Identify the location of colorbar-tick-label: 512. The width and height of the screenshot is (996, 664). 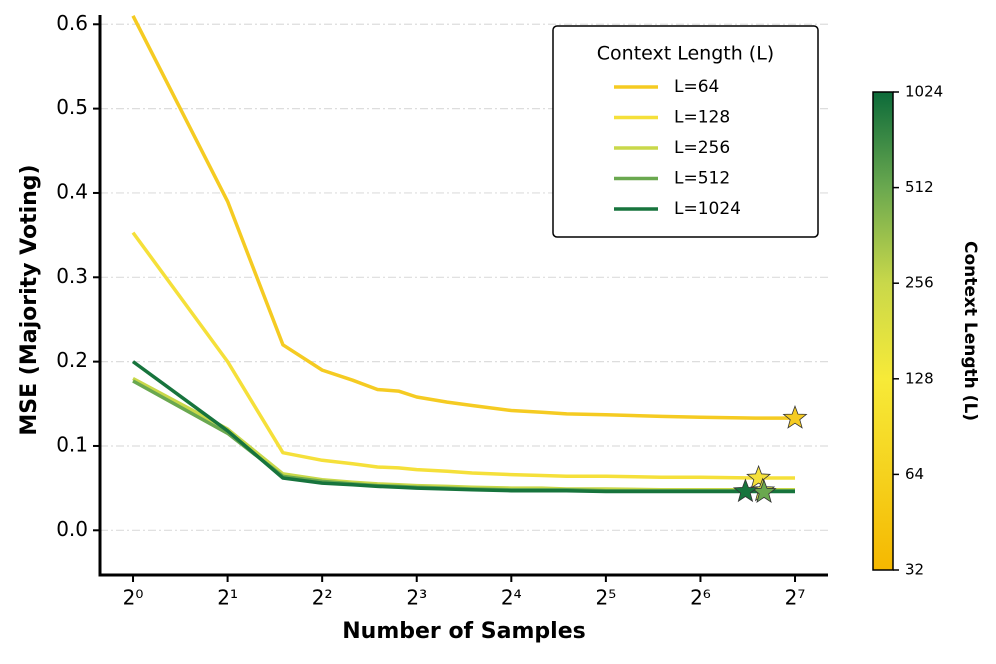
(919, 187).